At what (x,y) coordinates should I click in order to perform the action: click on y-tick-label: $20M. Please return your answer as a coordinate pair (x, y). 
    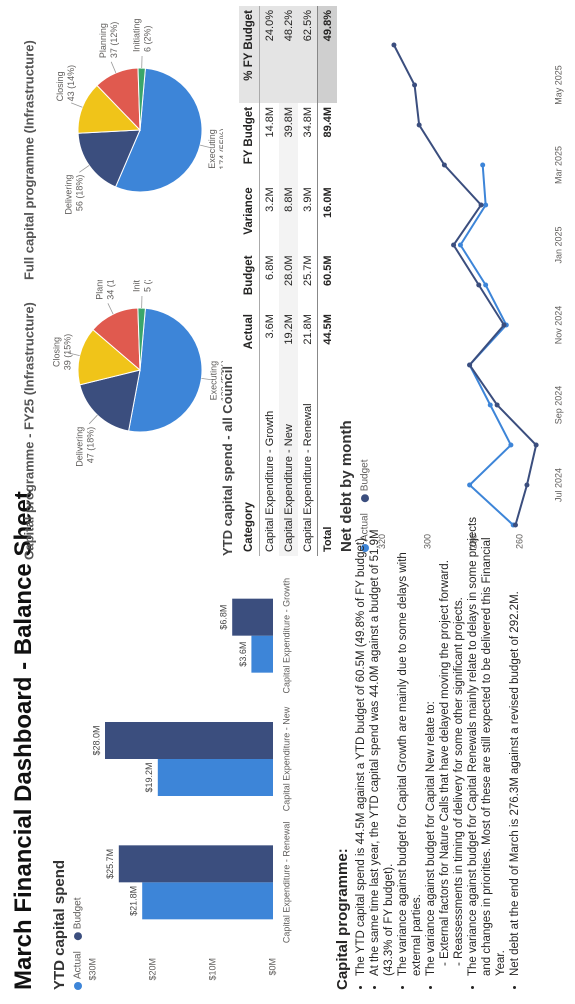
    Looking at the image, I should click on (152, 969).